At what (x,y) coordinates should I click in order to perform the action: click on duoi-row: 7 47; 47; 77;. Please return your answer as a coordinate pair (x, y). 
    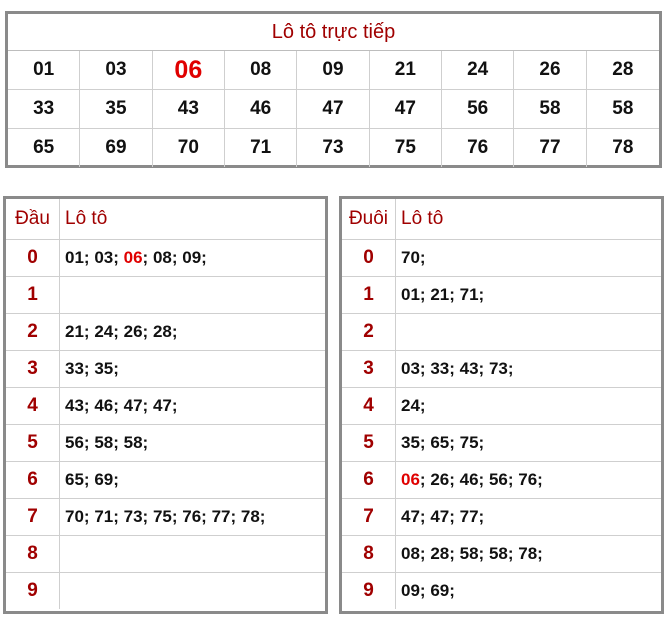
    Looking at the image, I should click on (501, 517).